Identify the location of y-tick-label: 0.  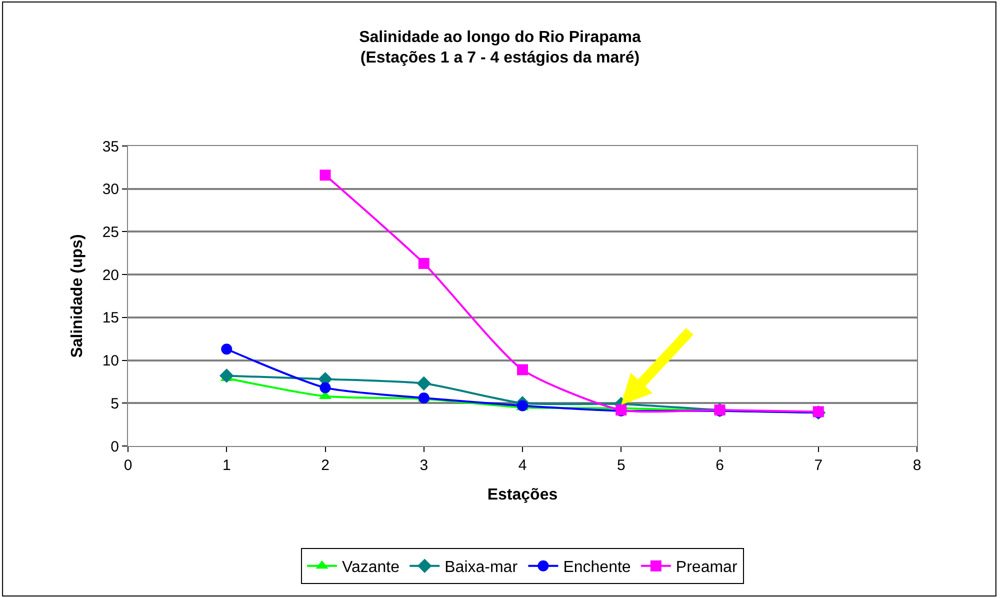
(114, 447).